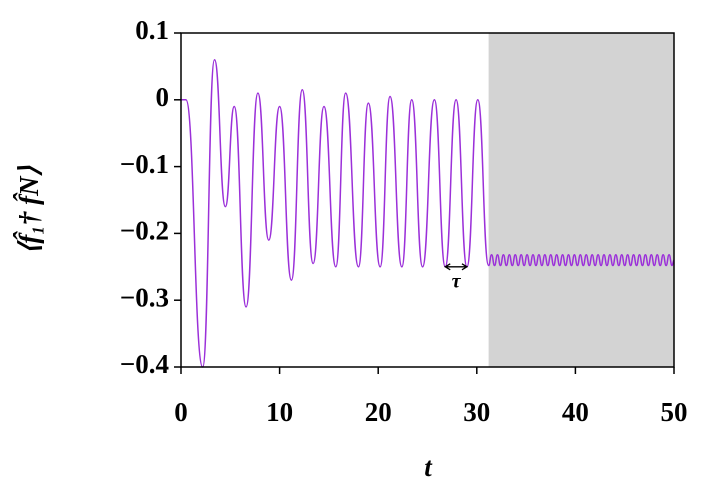 The image size is (706, 493). What do you see at coordinates (163, 97) in the screenshot?
I see `y-tick-label: 0` at bounding box center [163, 97].